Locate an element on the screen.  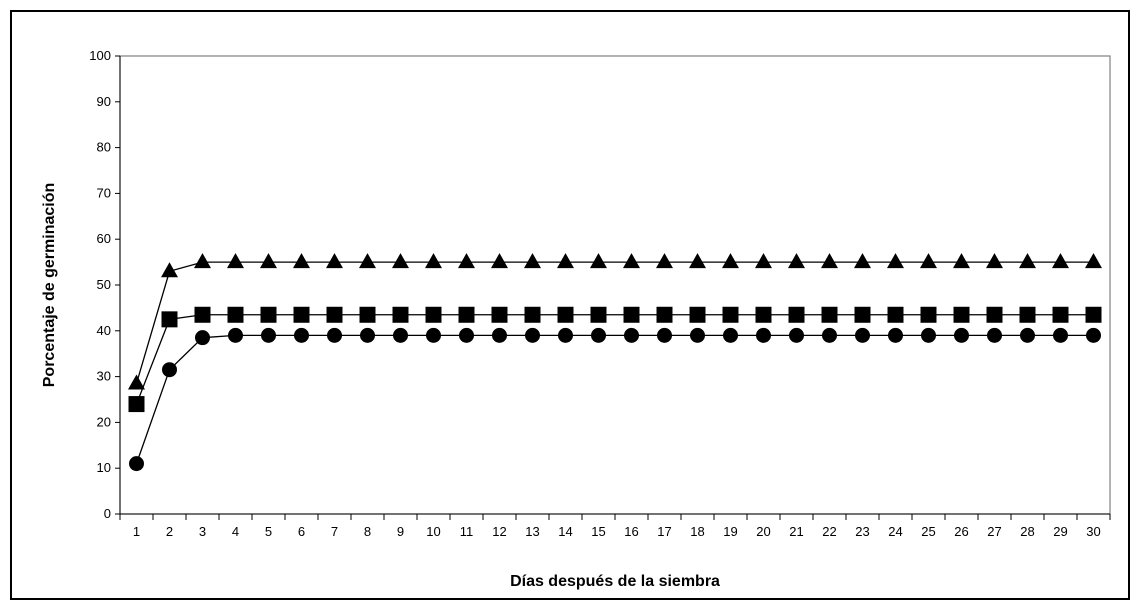
y-tick-label: 30 is located at coordinates (104, 376).